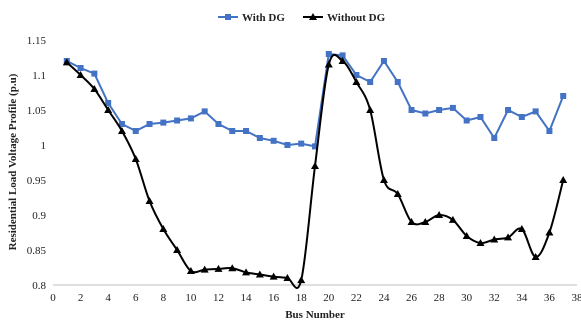 The width and height of the screenshot is (581, 327). What do you see at coordinates (108, 298) in the screenshot?
I see `x-tick-label: 4` at bounding box center [108, 298].